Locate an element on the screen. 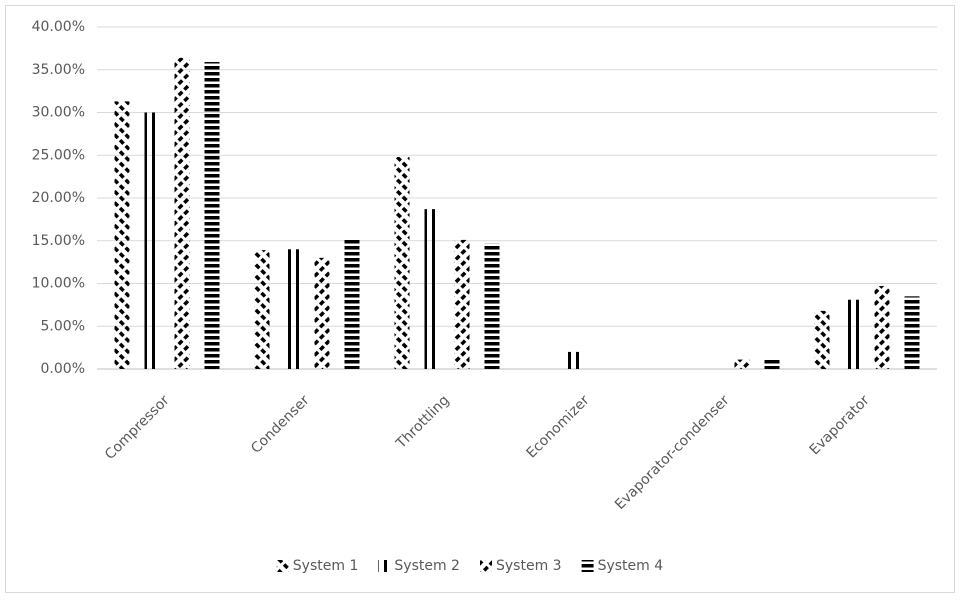  y-tick-label: 20.00% is located at coordinates (58, 198).